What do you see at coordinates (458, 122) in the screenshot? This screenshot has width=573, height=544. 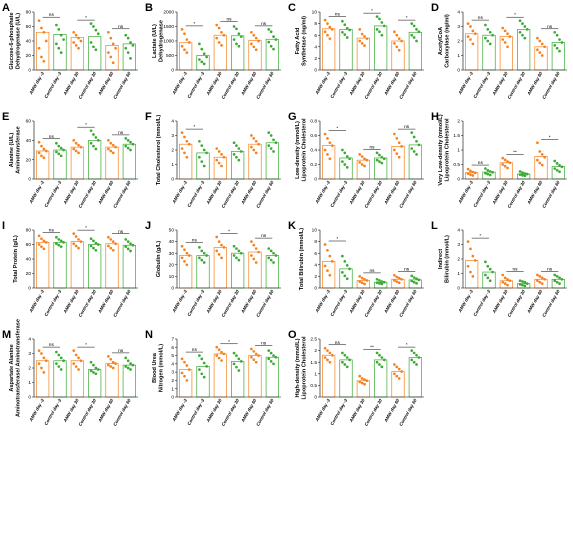 I see `y-tick-label: 2` at bounding box center [458, 122].